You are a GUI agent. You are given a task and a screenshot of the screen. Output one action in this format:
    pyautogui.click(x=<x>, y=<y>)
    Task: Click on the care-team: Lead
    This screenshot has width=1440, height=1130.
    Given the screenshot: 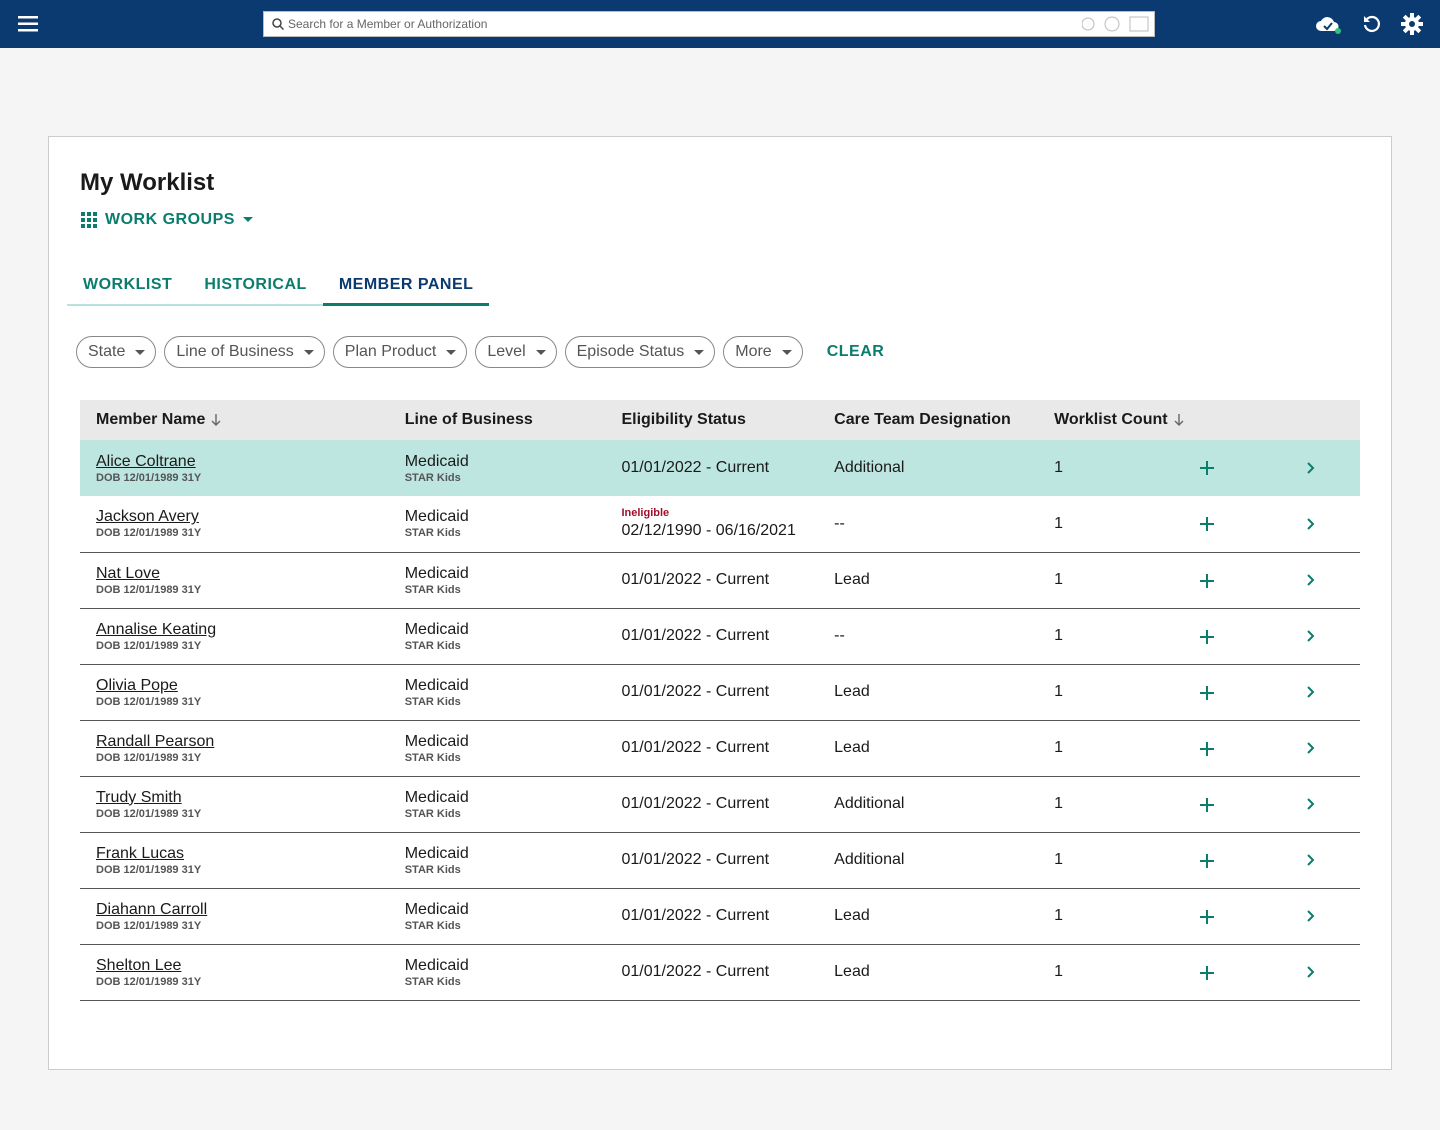 What is the action you would take?
    pyautogui.click(x=944, y=748)
    